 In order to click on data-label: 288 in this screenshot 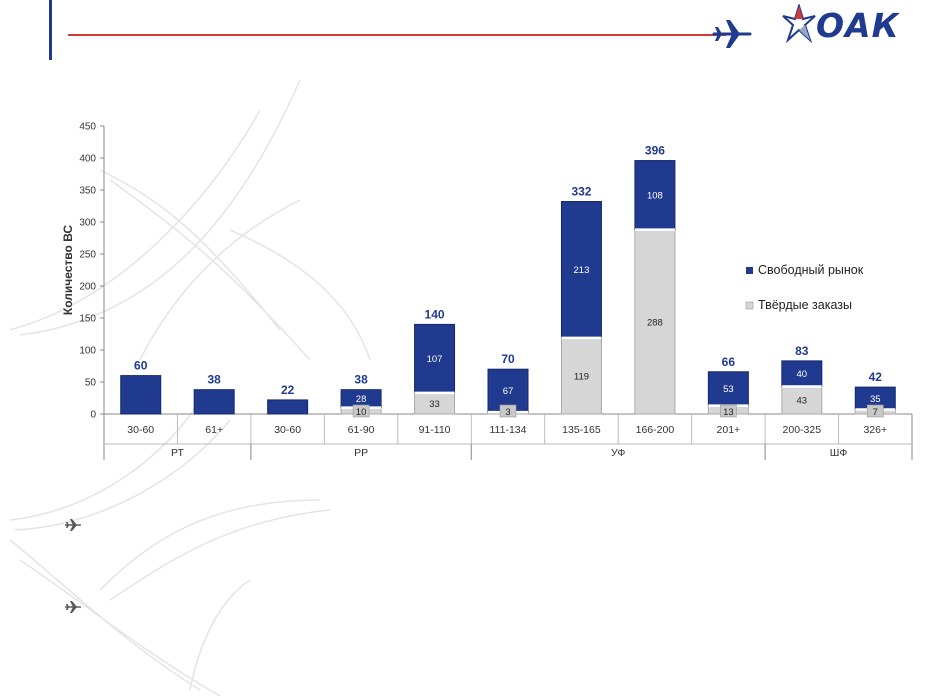, I will do `click(655, 322)`.